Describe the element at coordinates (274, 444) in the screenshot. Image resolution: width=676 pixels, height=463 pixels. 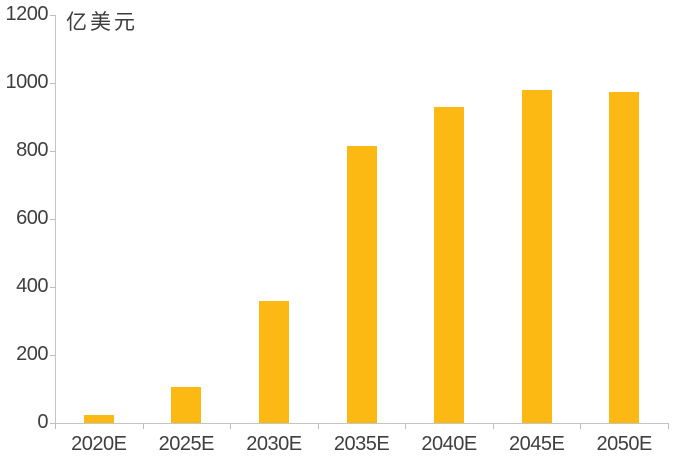
I see `x-axis-label-2030e: 2030E` at that location.